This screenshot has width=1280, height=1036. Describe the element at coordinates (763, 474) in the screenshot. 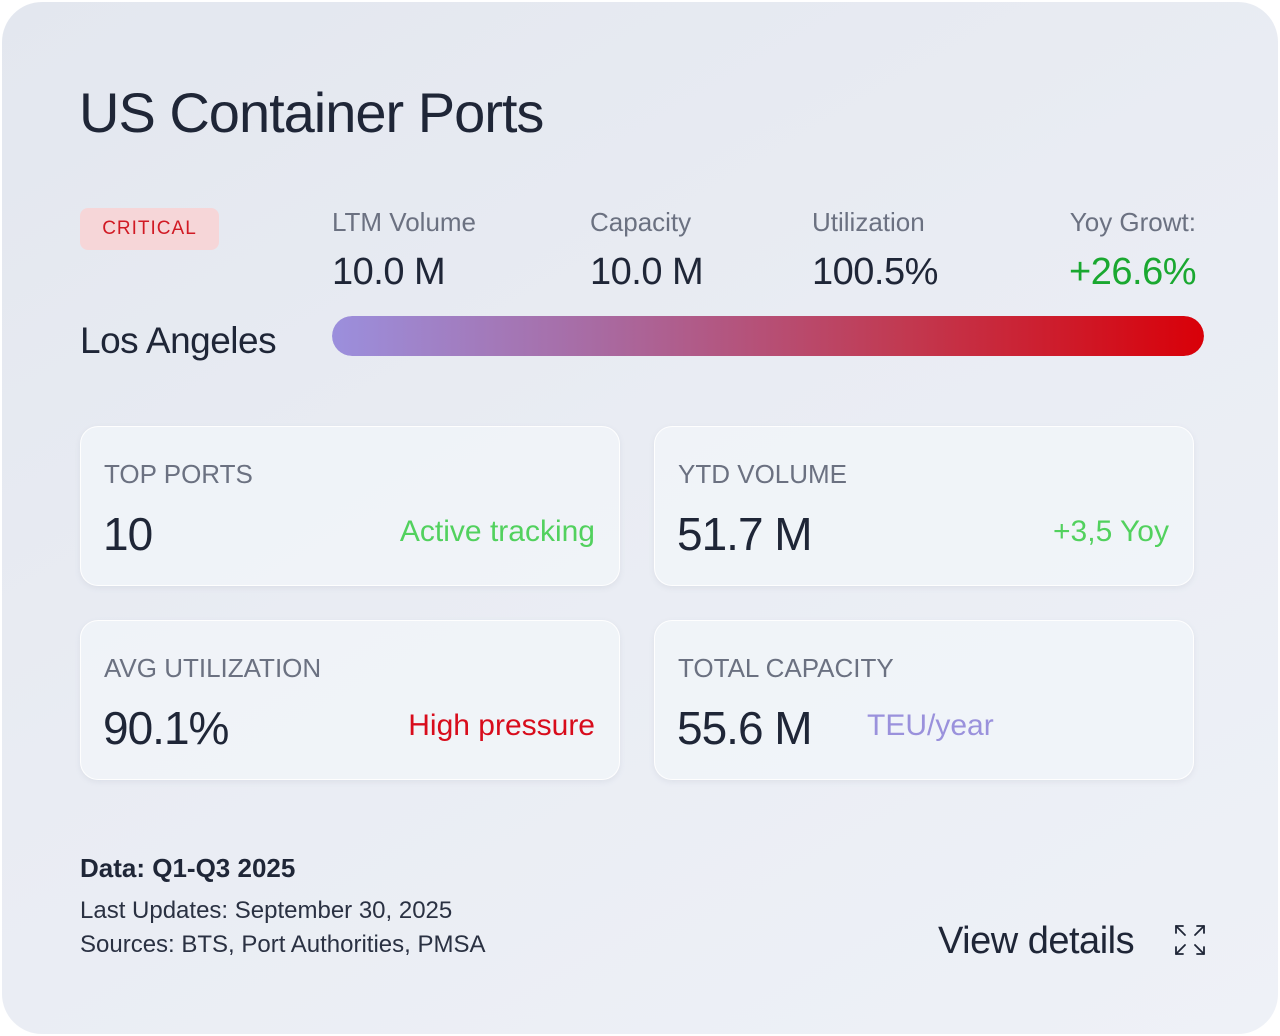

I see `stat-label: YTD VOLUME` at that location.